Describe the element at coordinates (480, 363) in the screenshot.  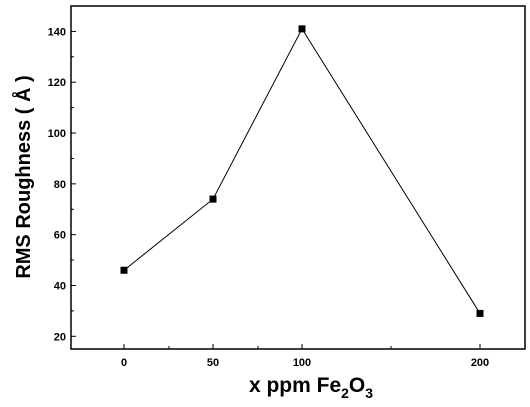
I see `x-tick-label-3: 200` at that location.